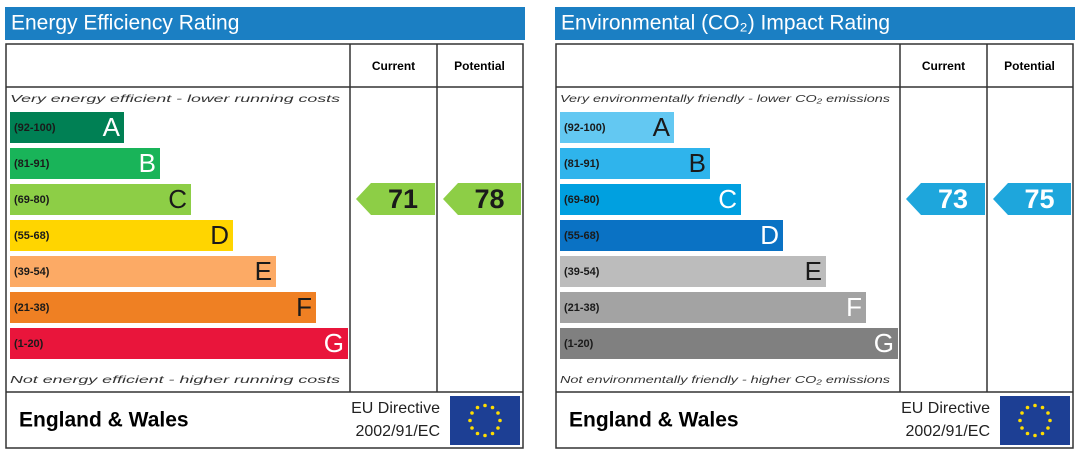 The image size is (1080, 455). What do you see at coordinates (725, 23) in the screenshot?
I see `panel-title: Environmental (CO₂) Impact Rating` at bounding box center [725, 23].